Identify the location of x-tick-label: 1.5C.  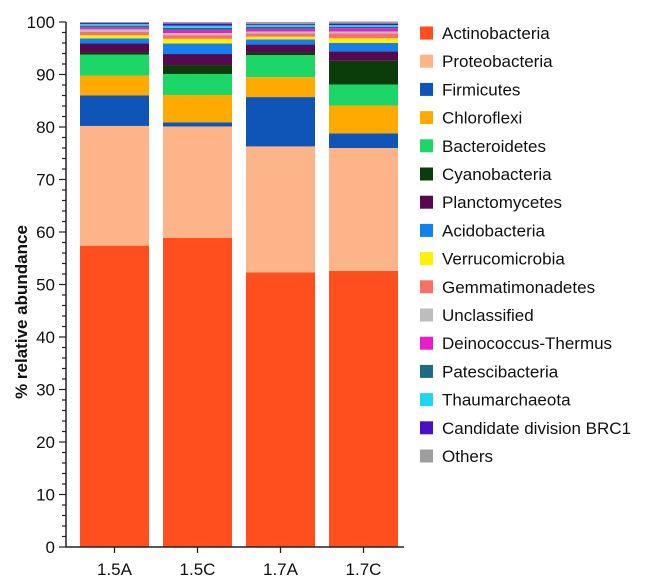
(198, 569).